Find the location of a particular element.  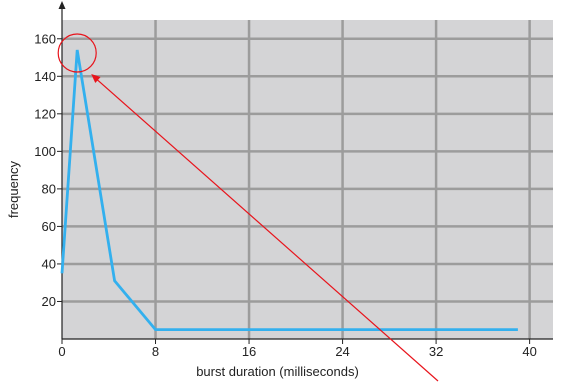

y-tick-label-20: 20 is located at coordinates (49, 301).